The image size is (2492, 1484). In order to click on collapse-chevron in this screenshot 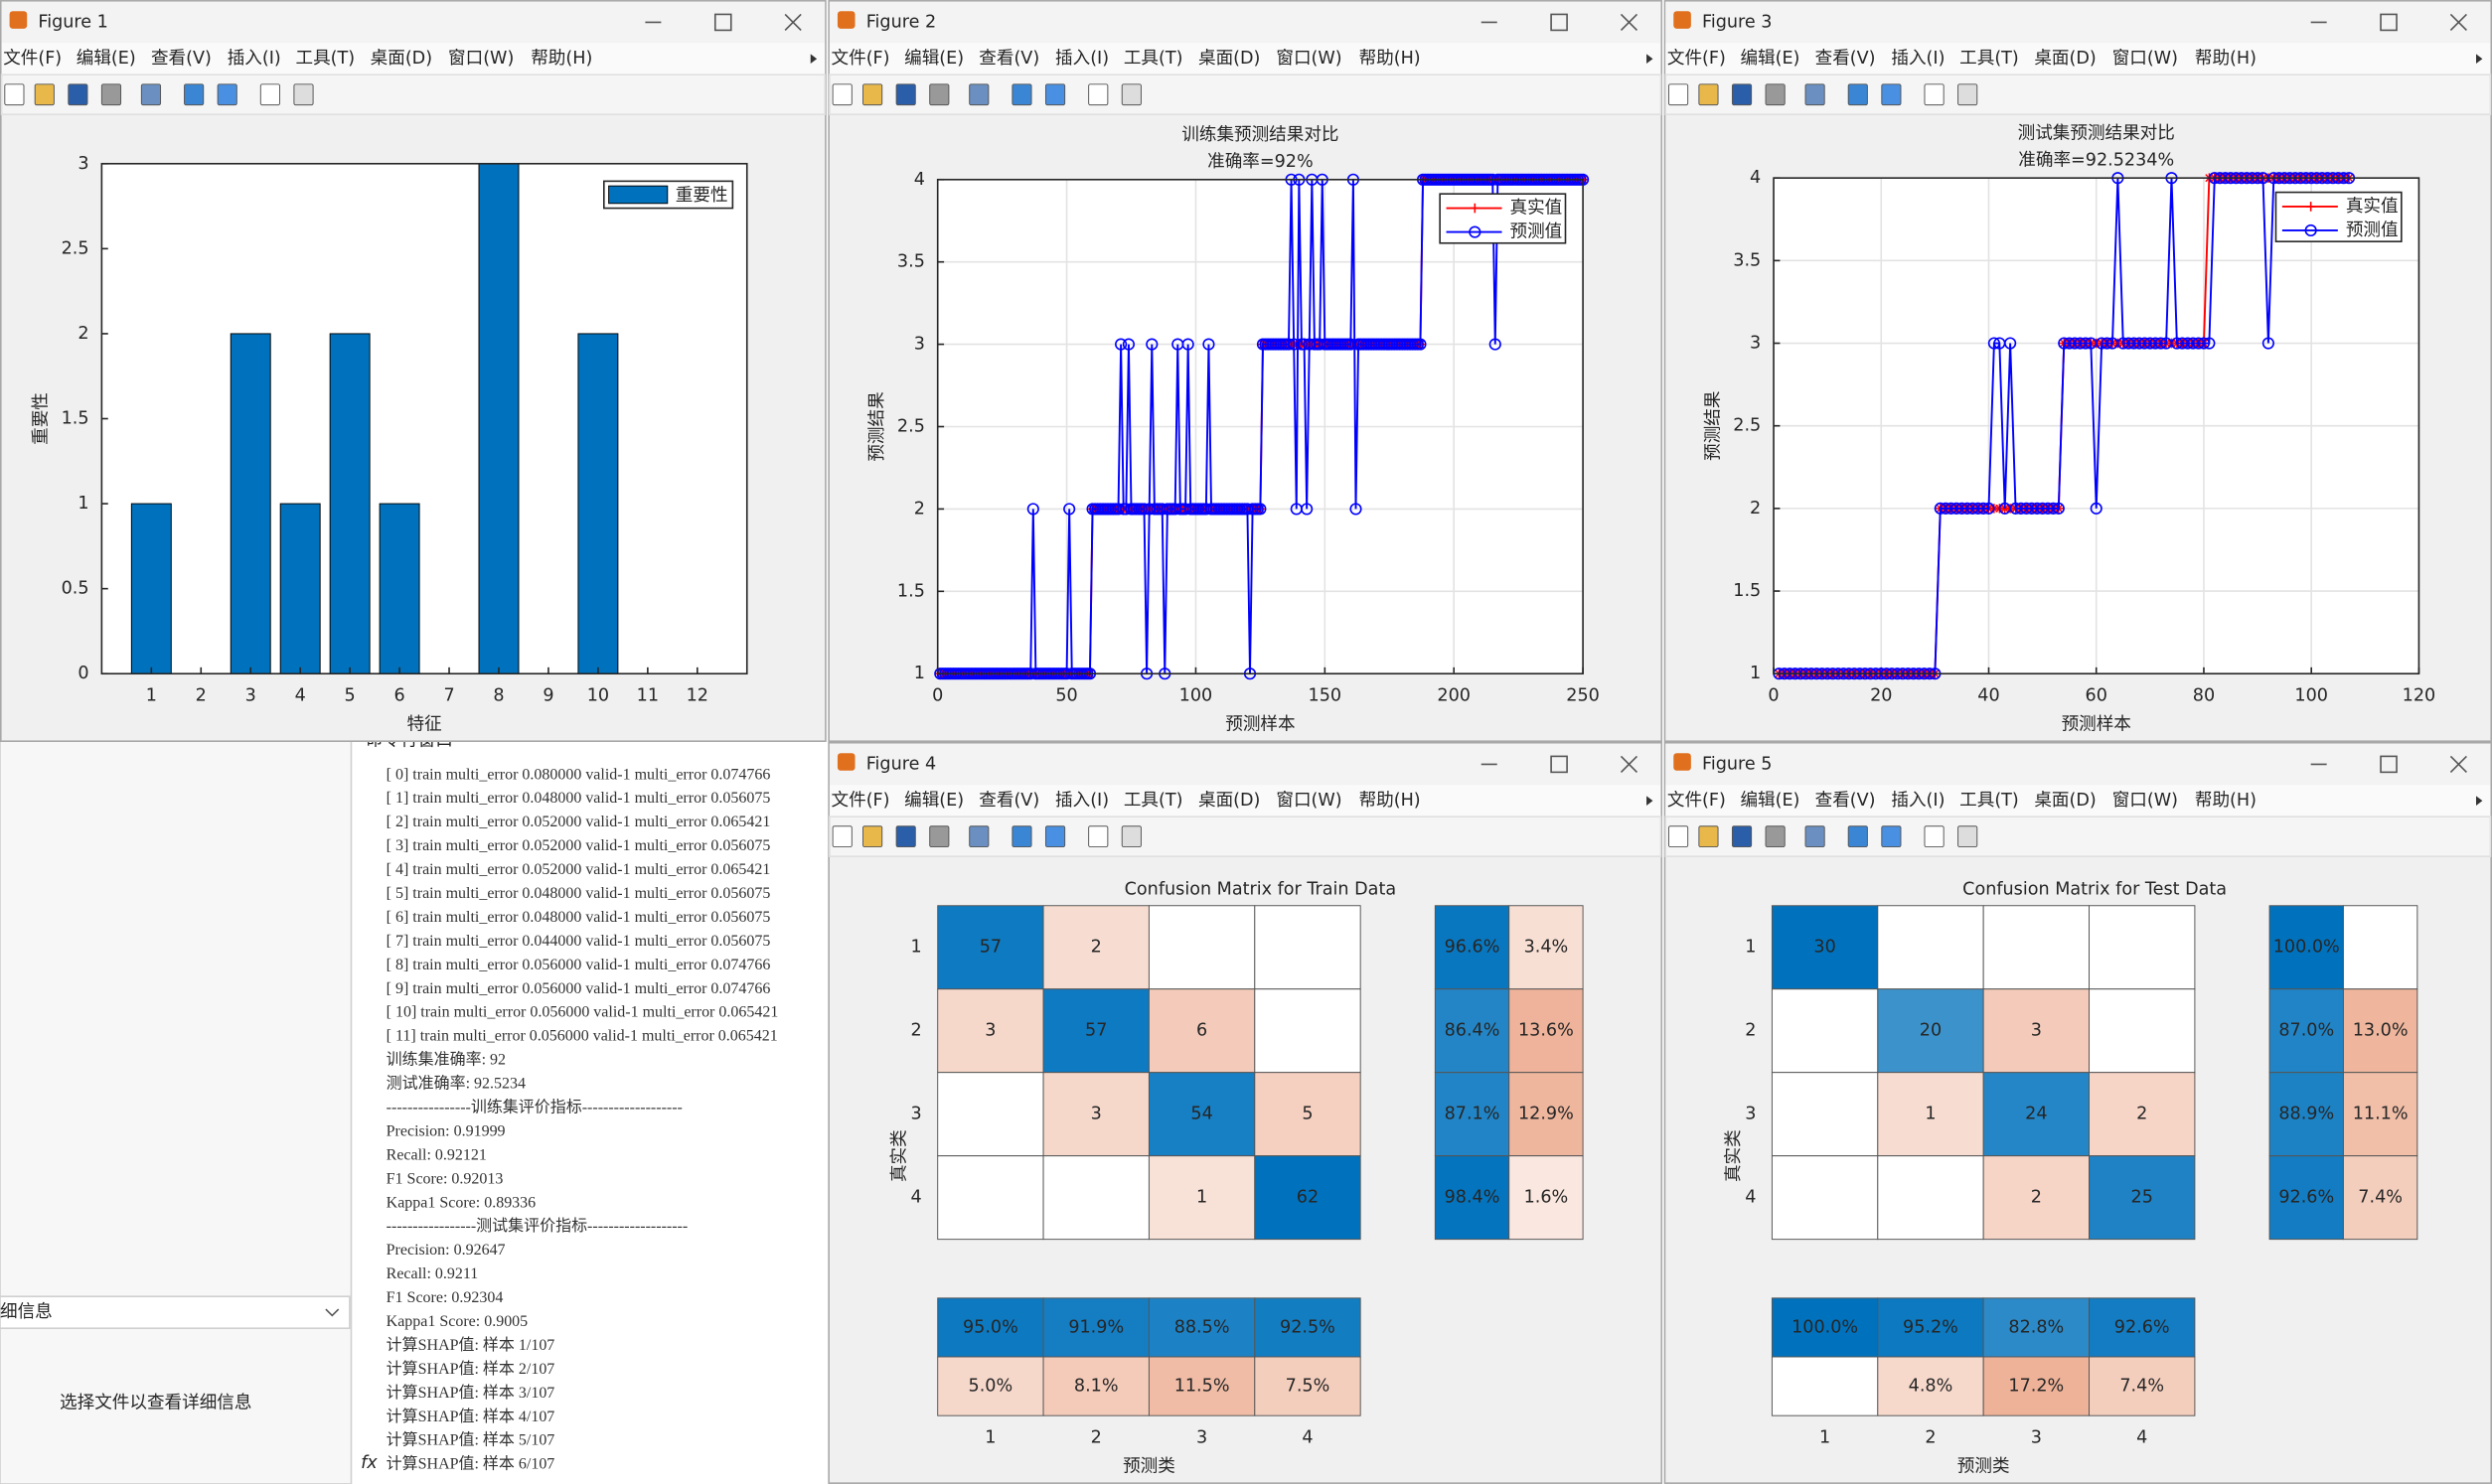, I will do `click(332, 1312)`.